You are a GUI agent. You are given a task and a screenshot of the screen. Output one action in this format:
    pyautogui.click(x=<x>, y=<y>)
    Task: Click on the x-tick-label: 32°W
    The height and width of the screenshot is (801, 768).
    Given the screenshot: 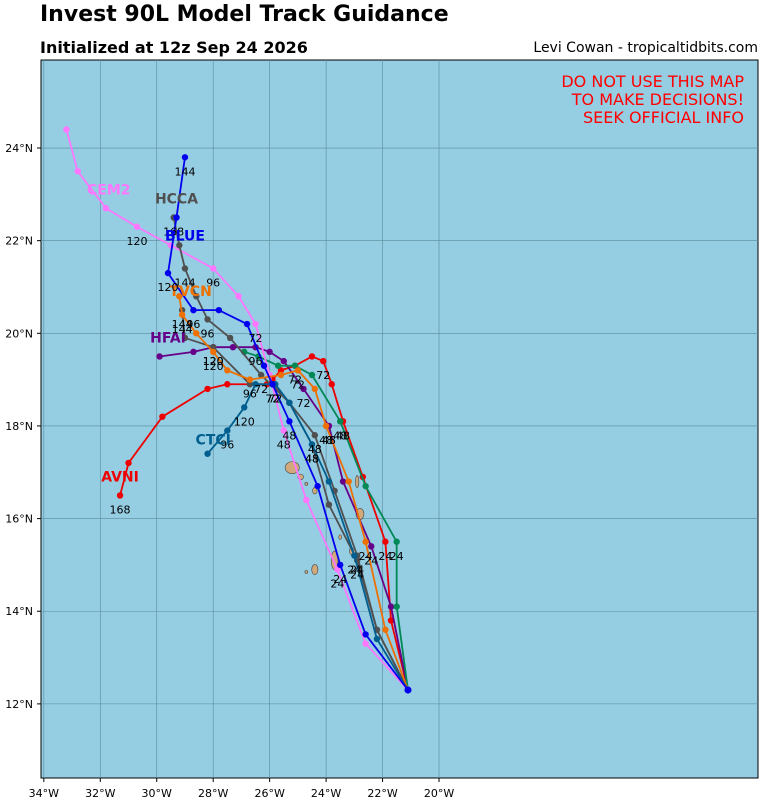 What is the action you would take?
    pyautogui.click(x=100, y=793)
    